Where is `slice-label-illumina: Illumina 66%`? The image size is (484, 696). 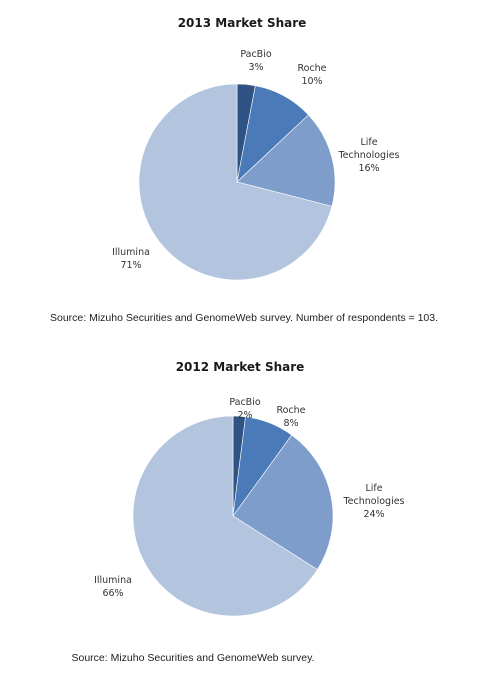 slice-label-illumina: Illumina 66% is located at coordinates (113, 587).